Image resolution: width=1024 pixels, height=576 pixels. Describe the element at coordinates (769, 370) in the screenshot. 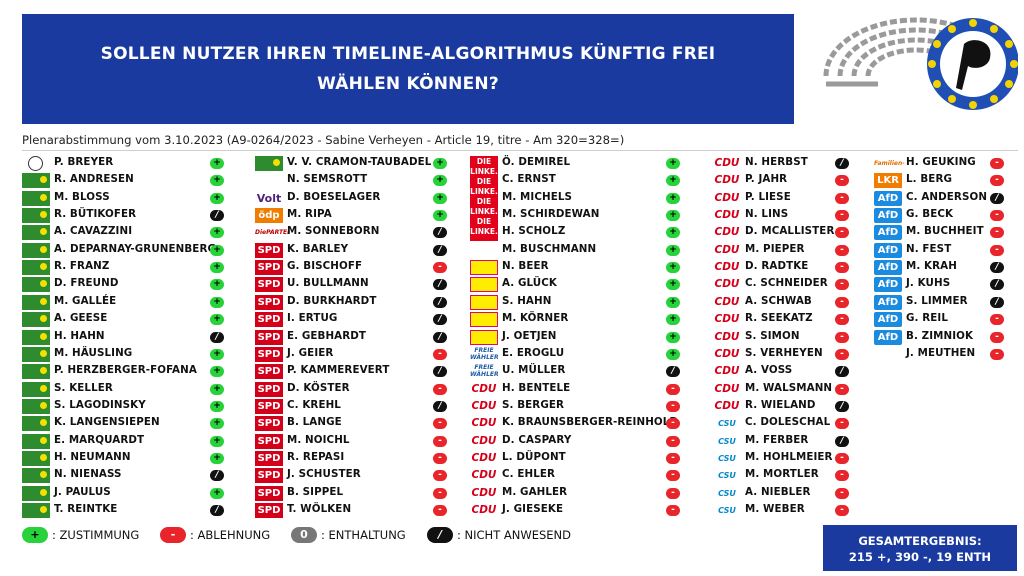

I see `member-name: A. VOSS` at that location.